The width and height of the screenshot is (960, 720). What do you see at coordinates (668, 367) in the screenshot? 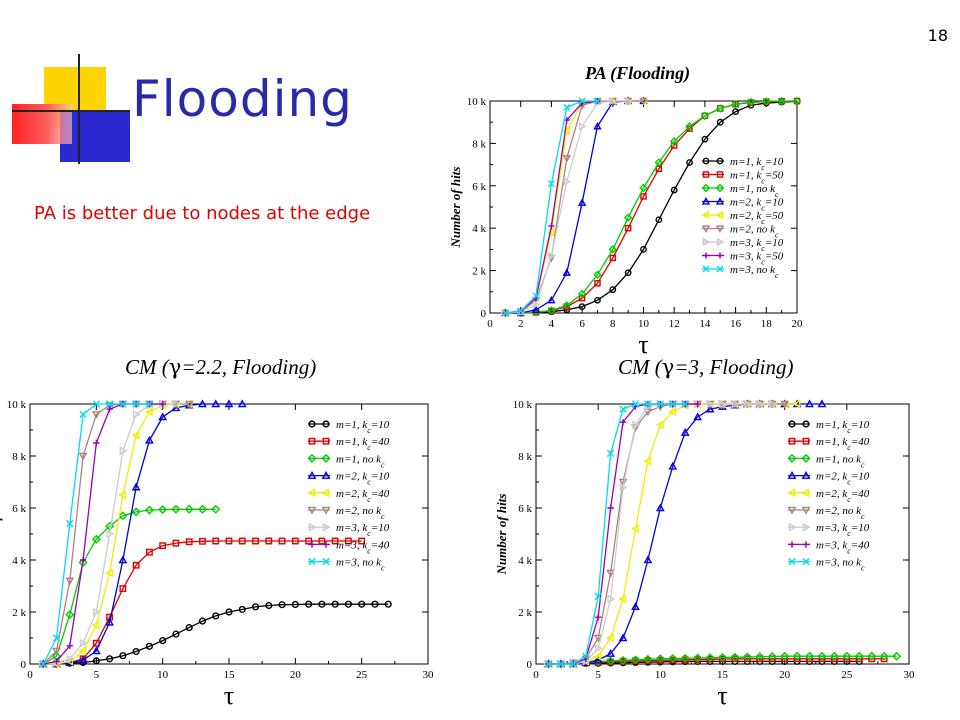
I see `chart-cm3-title-gamma: γ` at bounding box center [668, 367].